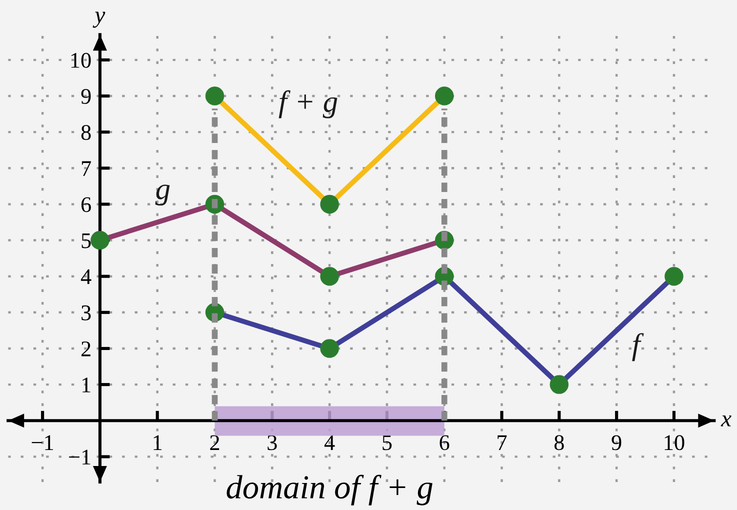 The width and height of the screenshot is (737, 510). Describe the element at coordinates (502, 442) in the screenshot. I see `x-tick-label: 7` at that location.